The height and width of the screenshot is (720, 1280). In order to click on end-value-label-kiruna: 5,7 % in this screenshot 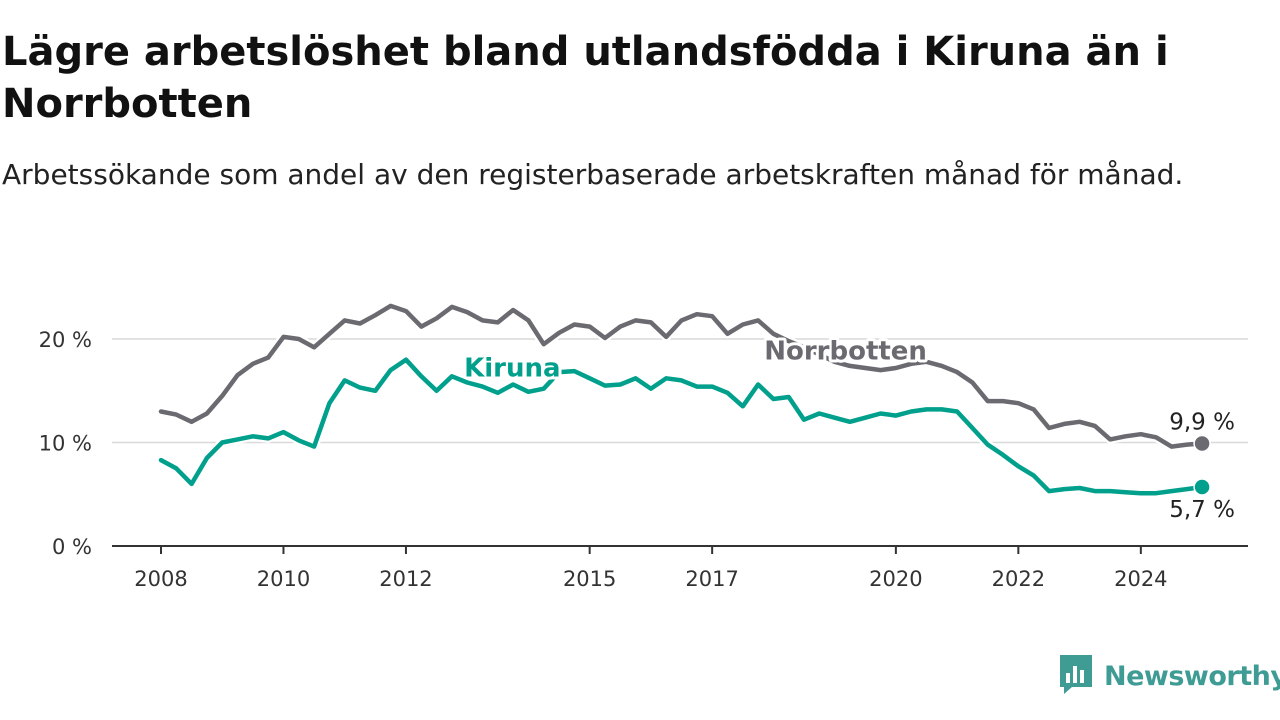, I will do `click(1202, 510)`.